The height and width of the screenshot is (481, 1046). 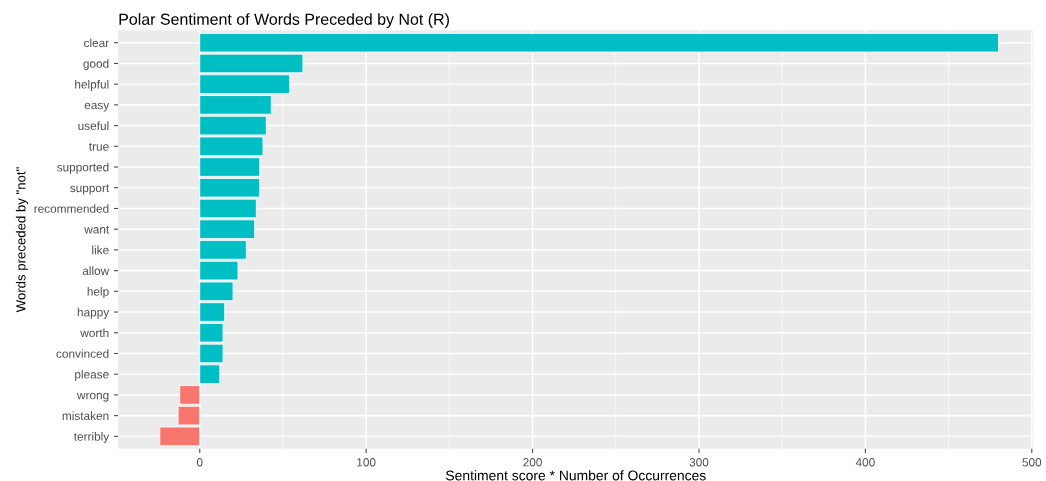 What do you see at coordinates (99, 146) in the screenshot?
I see `y-tick-label: true` at bounding box center [99, 146].